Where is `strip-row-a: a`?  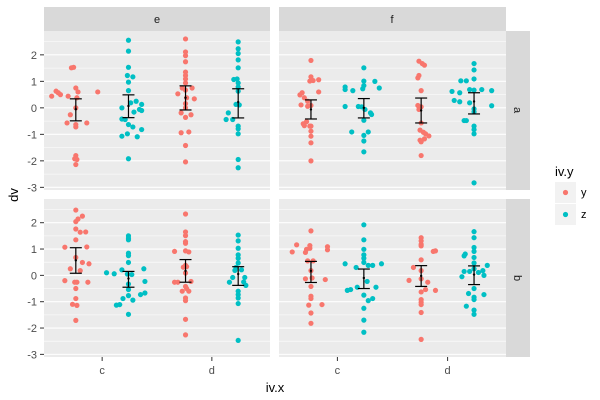 strip-row-a: a is located at coordinates (517, 110).